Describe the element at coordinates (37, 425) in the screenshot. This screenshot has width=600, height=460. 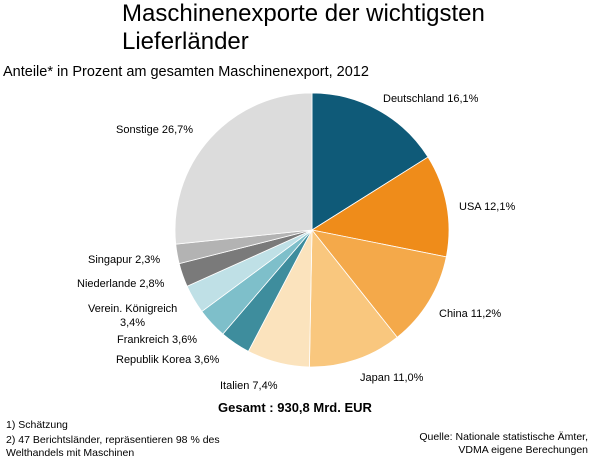
I see `footnote-1: 1) Schätzung` at that location.